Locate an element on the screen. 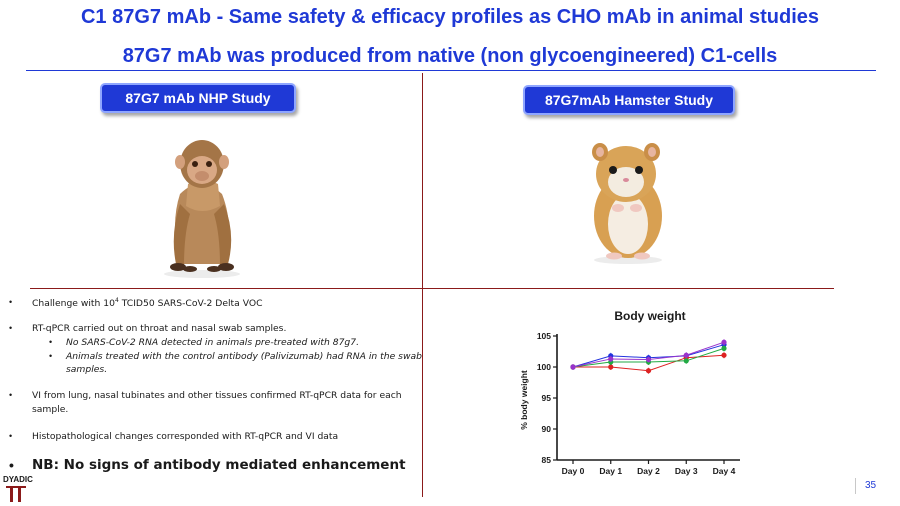  chart-title: Body weight is located at coordinates (649, 316).